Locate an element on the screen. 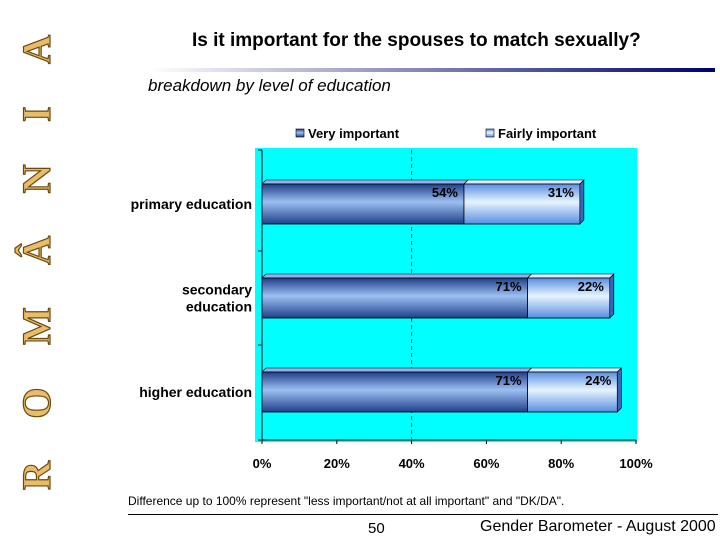 The width and height of the screenshot is (720, 545). x-tick-label: 0% is located at coordinates (262, 463).